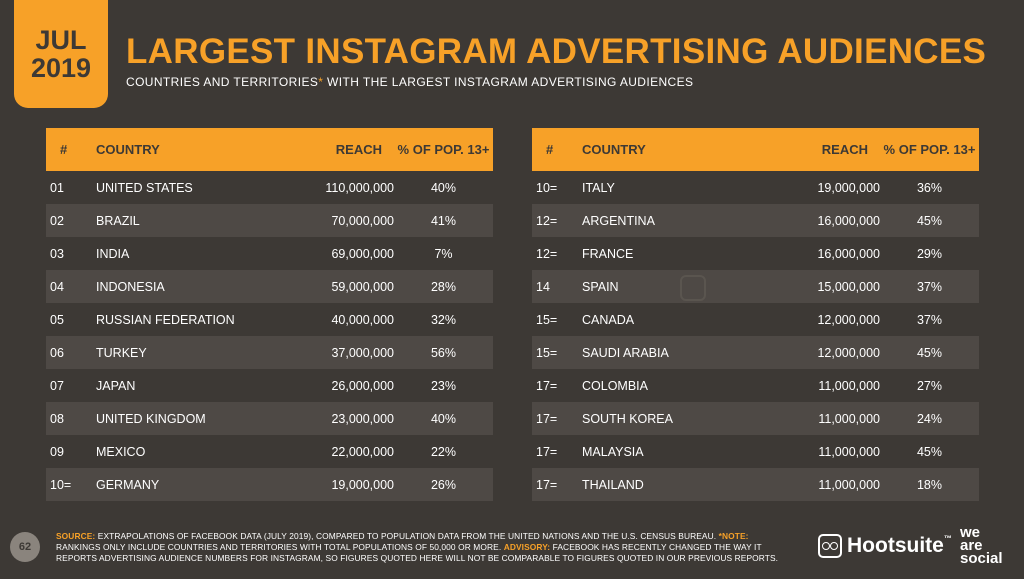 The image size is (1024, 579). Describe the element at coordinates (929, 484) in the screenshot. I see `row-pct: 18%` at that location.